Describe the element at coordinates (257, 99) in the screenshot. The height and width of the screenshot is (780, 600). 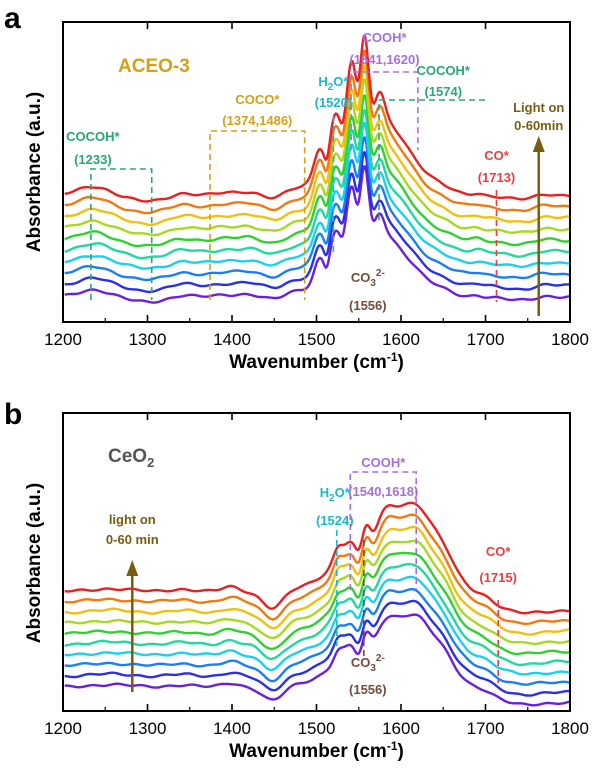
I see `annotation-coco-label: COCO*` at that location.